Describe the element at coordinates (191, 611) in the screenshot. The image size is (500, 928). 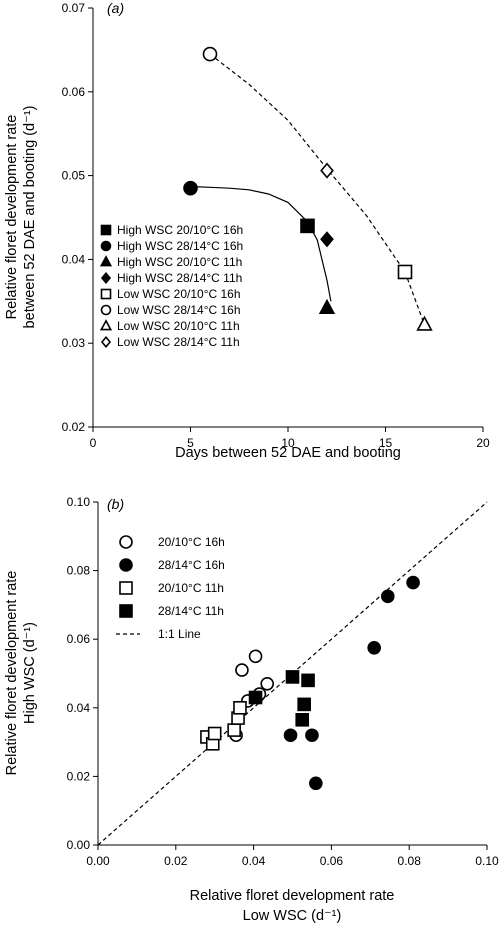
I see `panel-b-legend-label: 28/14°C 11h` at that location.